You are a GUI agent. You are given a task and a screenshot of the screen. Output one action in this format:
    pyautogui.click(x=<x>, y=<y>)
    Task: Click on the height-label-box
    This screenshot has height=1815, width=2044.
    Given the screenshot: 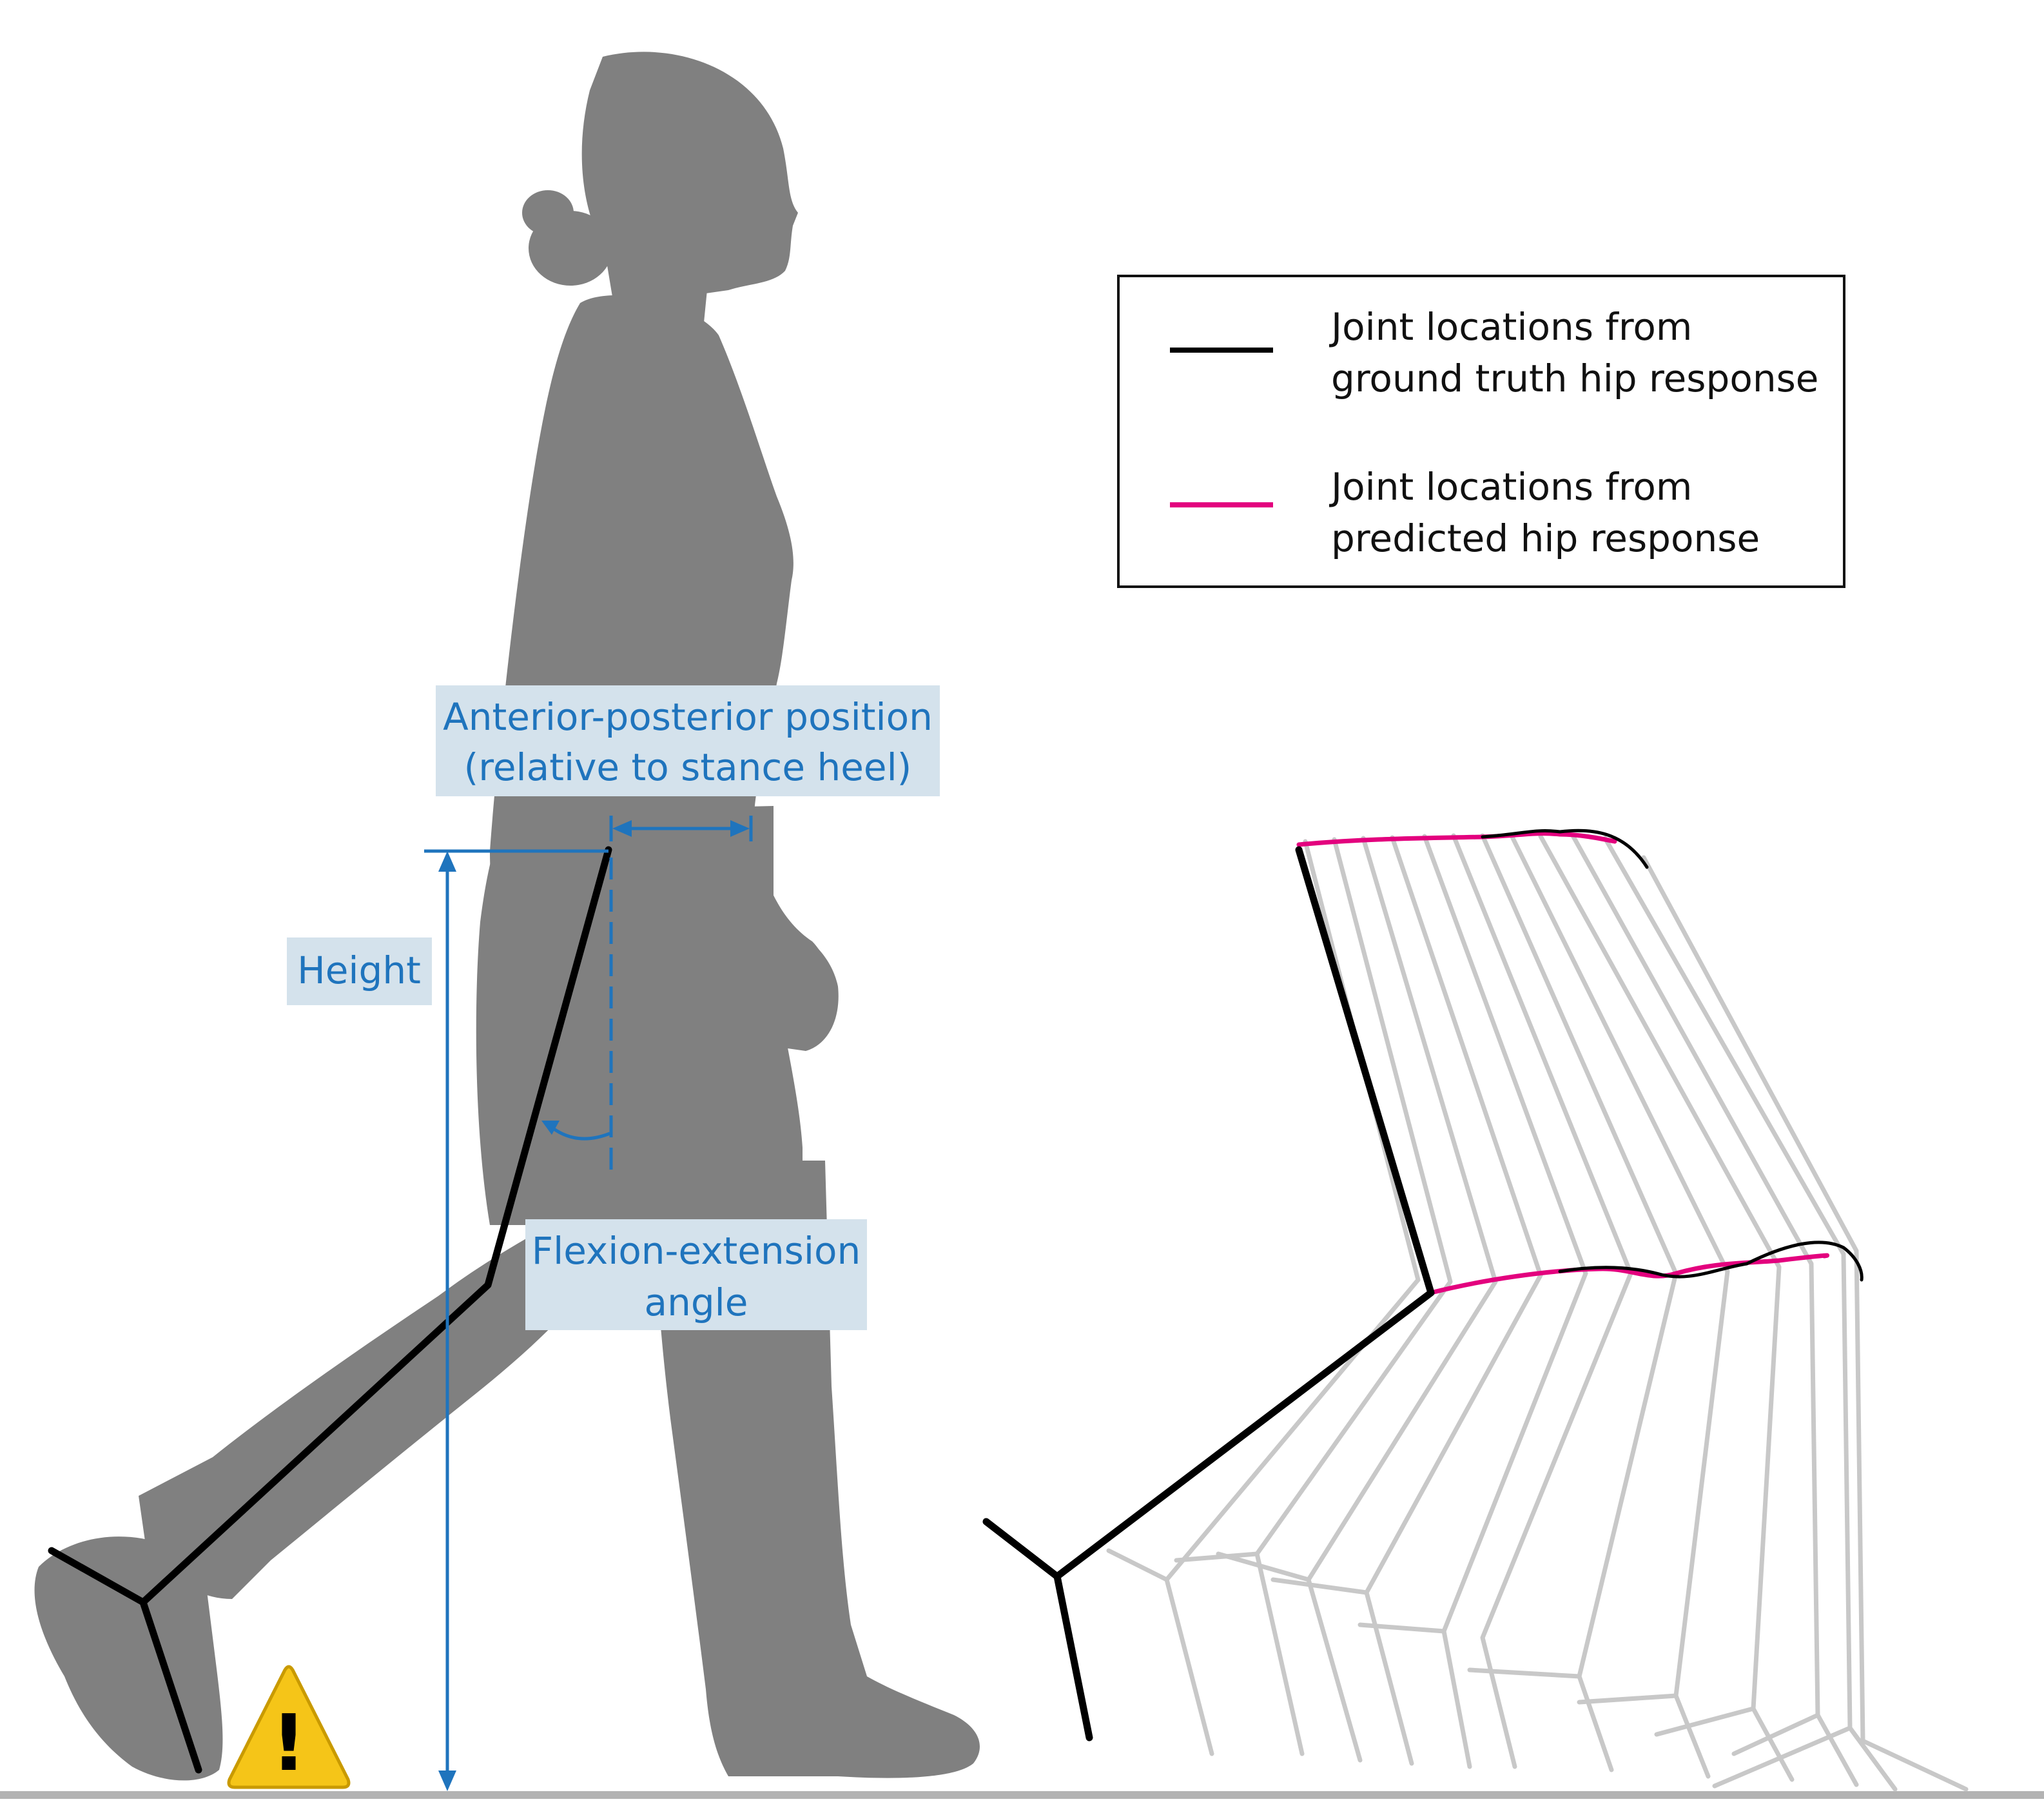 What is the action you would take?
    pyautogui.click(x=359, y=971)
    